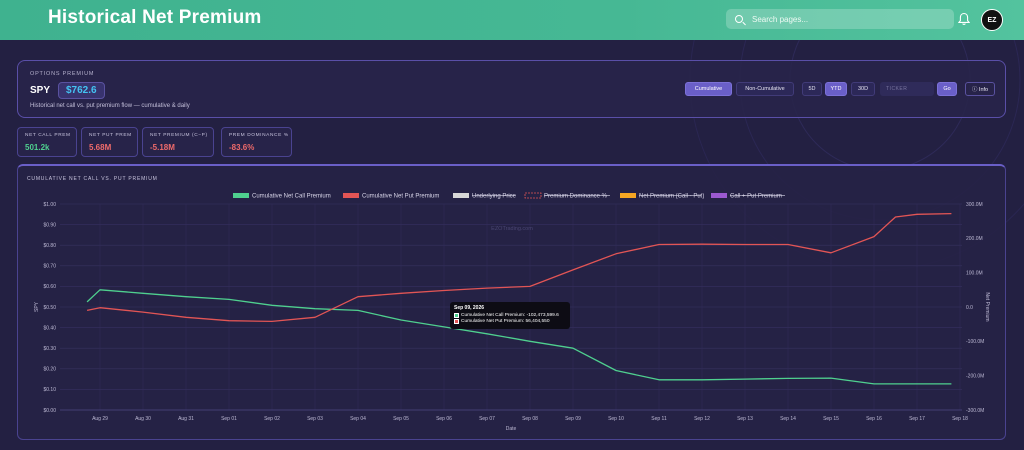 This screenshot has height=450, width=1024. Describe the element at coordinates (272, 419) in the screenshot. I see `x-tick-label: Sep 02` at that location.